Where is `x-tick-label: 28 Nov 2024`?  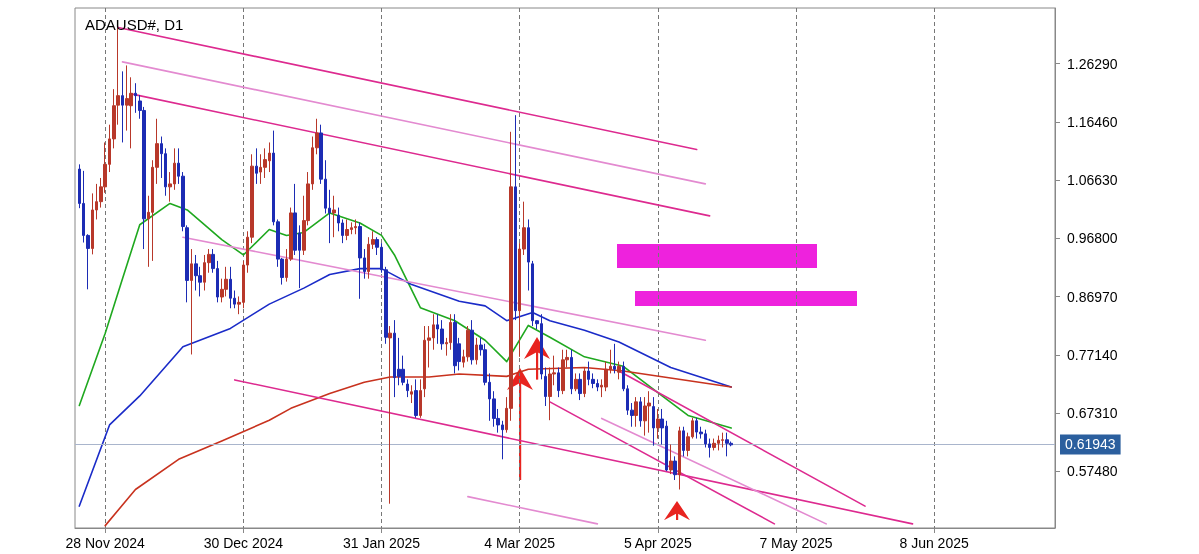 x-tick-label: 28 Nov 2024 is located at coordinates (105, 543).